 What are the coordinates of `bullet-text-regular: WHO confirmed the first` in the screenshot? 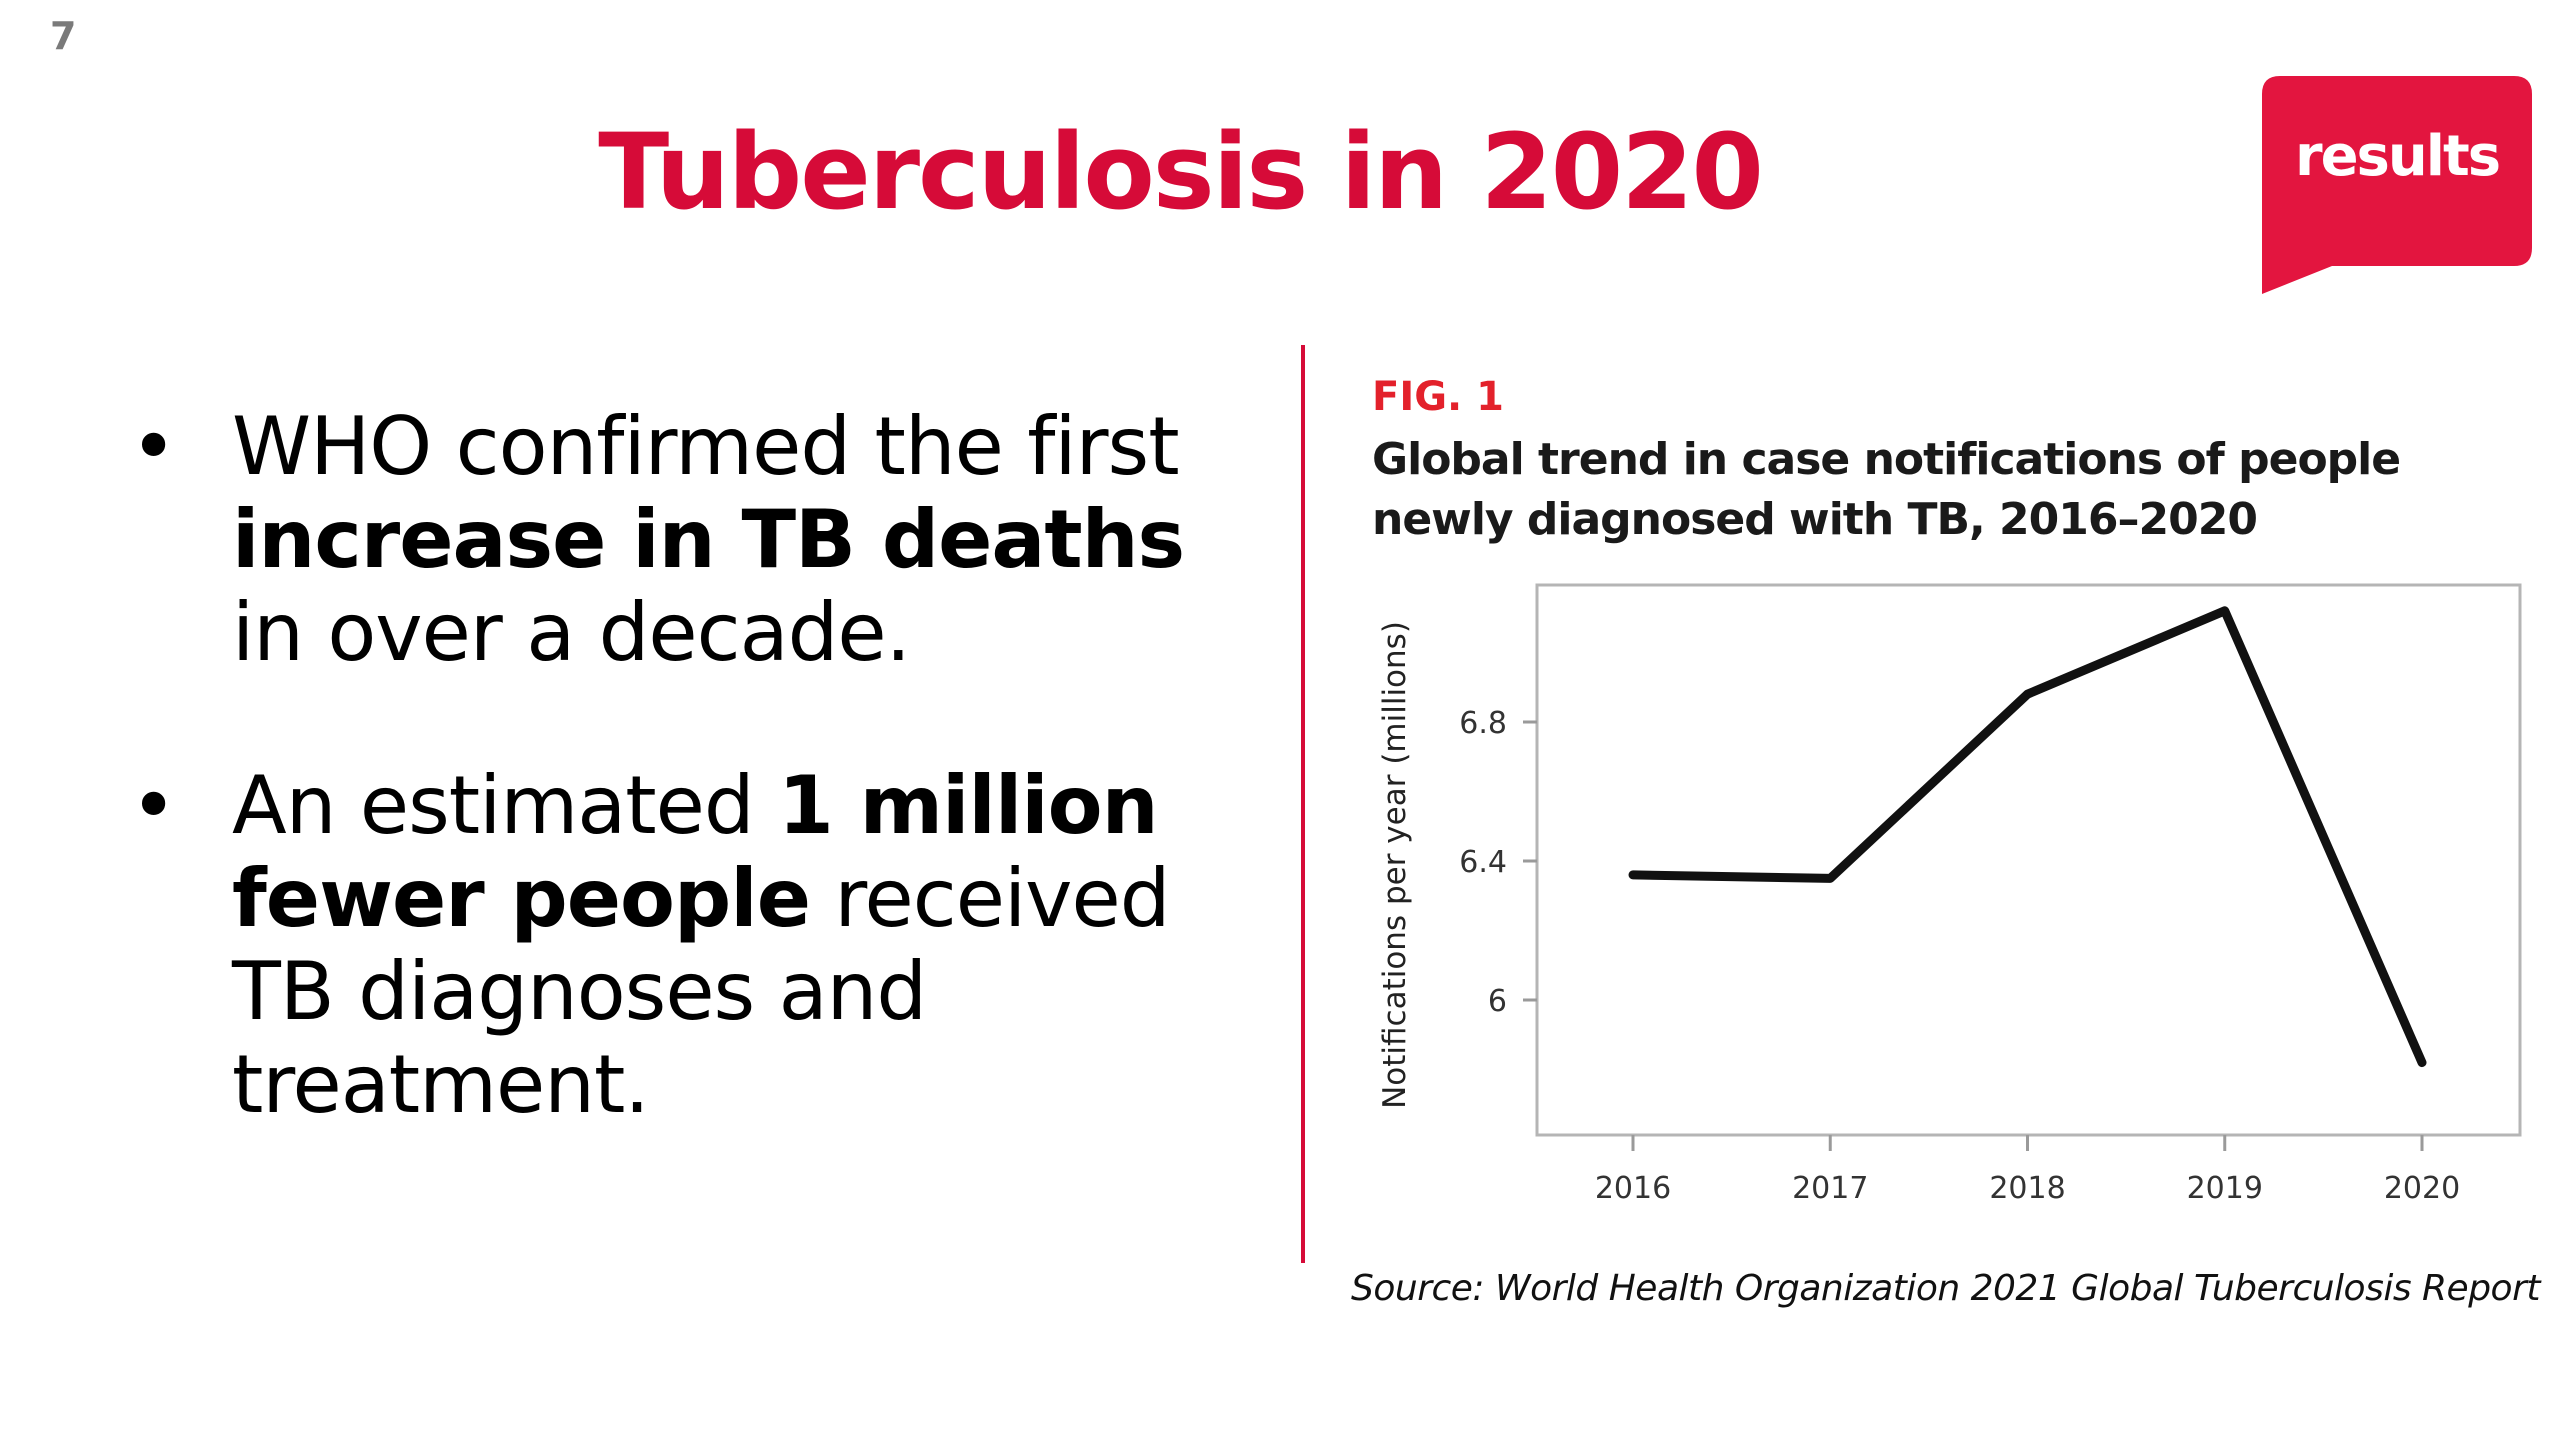 It's located at (706, 446).